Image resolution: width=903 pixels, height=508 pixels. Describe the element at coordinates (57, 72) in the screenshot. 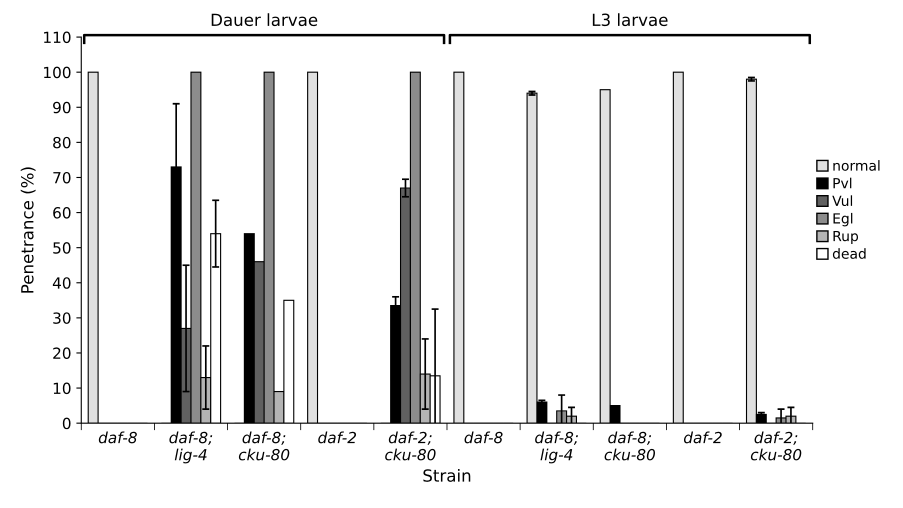

I see `y-tick-label: 100` at that location.